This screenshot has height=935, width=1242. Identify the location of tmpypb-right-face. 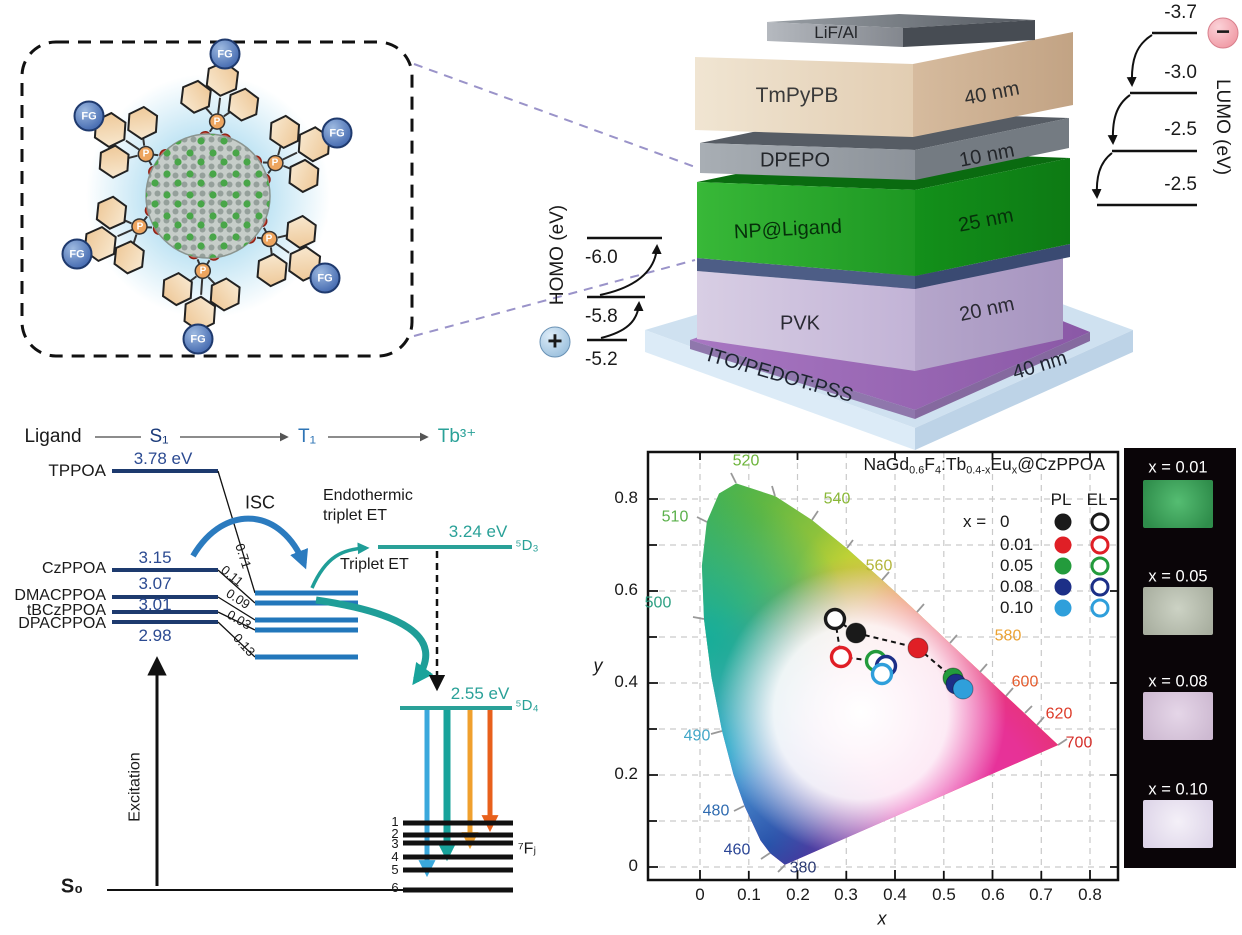
(993, 84).